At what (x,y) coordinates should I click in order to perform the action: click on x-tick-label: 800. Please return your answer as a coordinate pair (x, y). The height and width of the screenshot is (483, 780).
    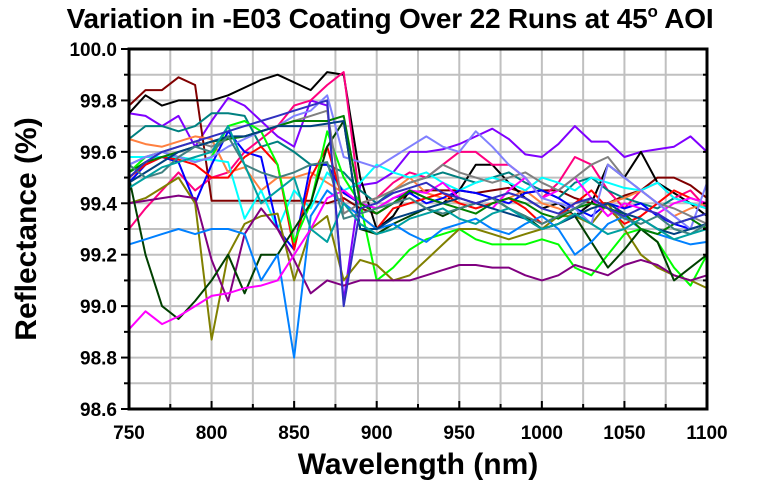
    Looking at the image, I should click on (212, 433).